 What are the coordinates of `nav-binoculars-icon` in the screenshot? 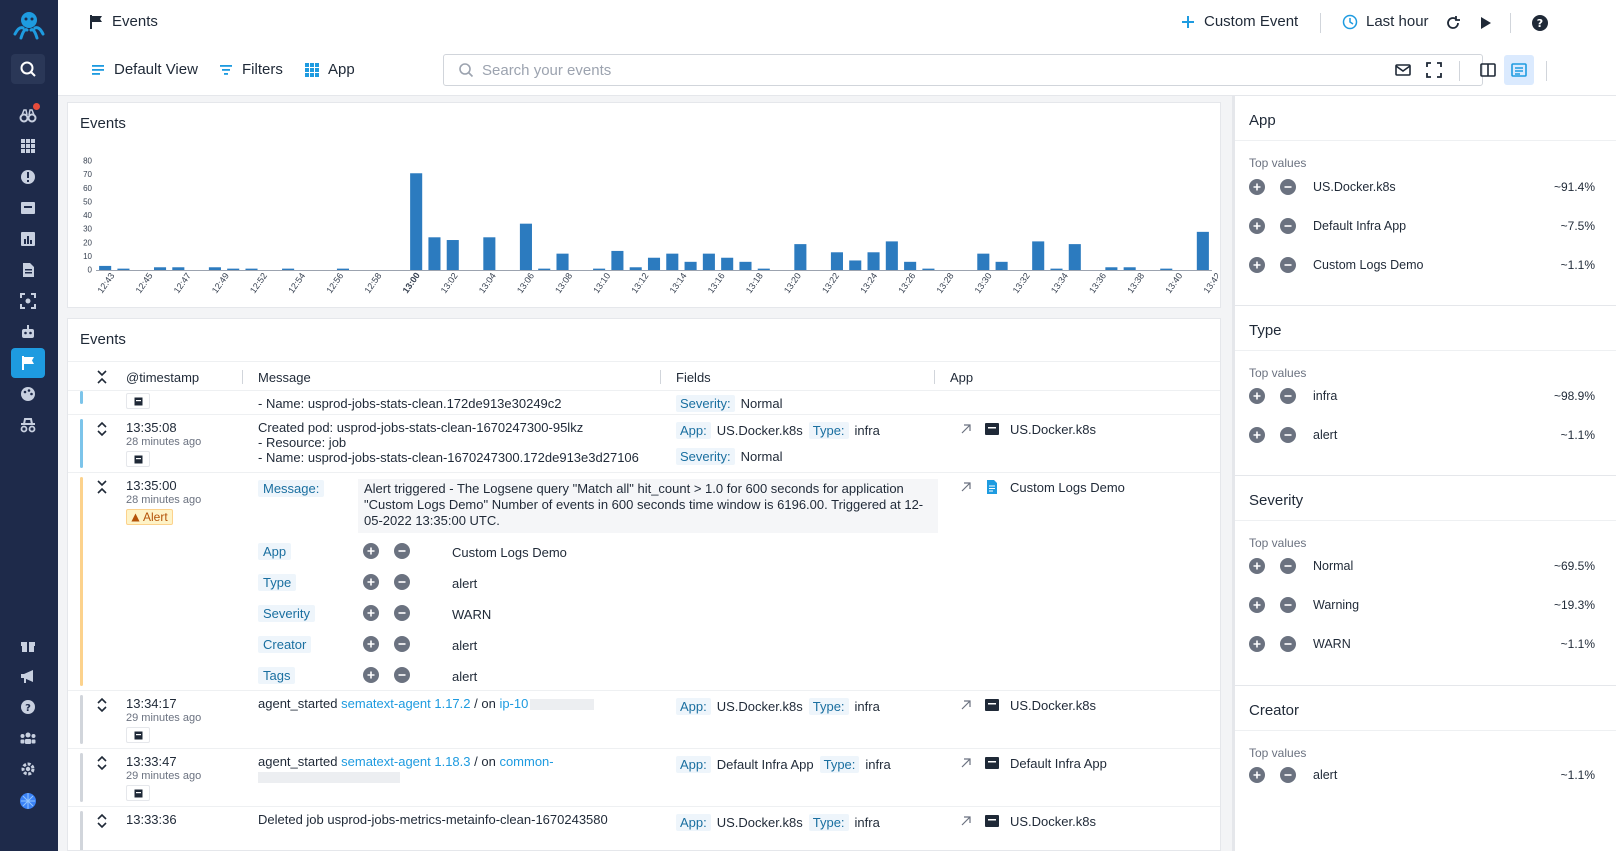 It's located at (28, 115).